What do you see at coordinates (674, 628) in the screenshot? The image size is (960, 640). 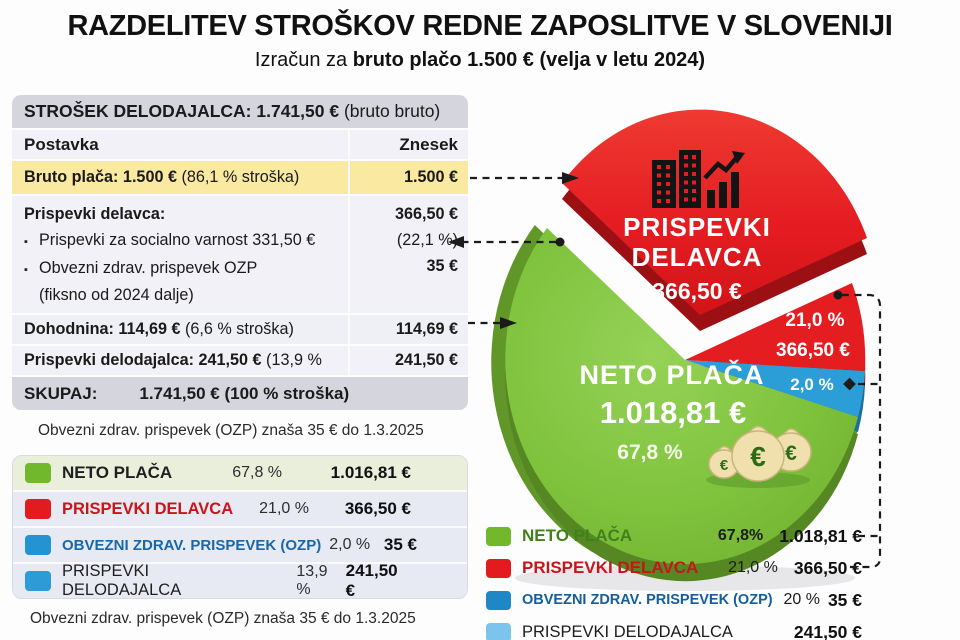 I see `legend-row-prispevki-delodajalca: PRISPEVKI DELODAJALCA 241,50 €` at bounding box center [674, 628].